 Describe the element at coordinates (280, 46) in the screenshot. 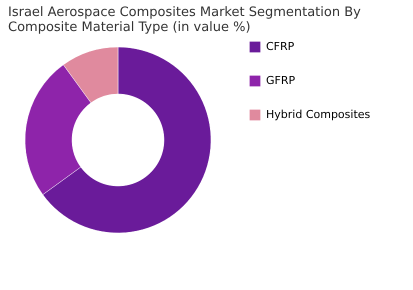

I see `legend-label: CFRP` at that location.